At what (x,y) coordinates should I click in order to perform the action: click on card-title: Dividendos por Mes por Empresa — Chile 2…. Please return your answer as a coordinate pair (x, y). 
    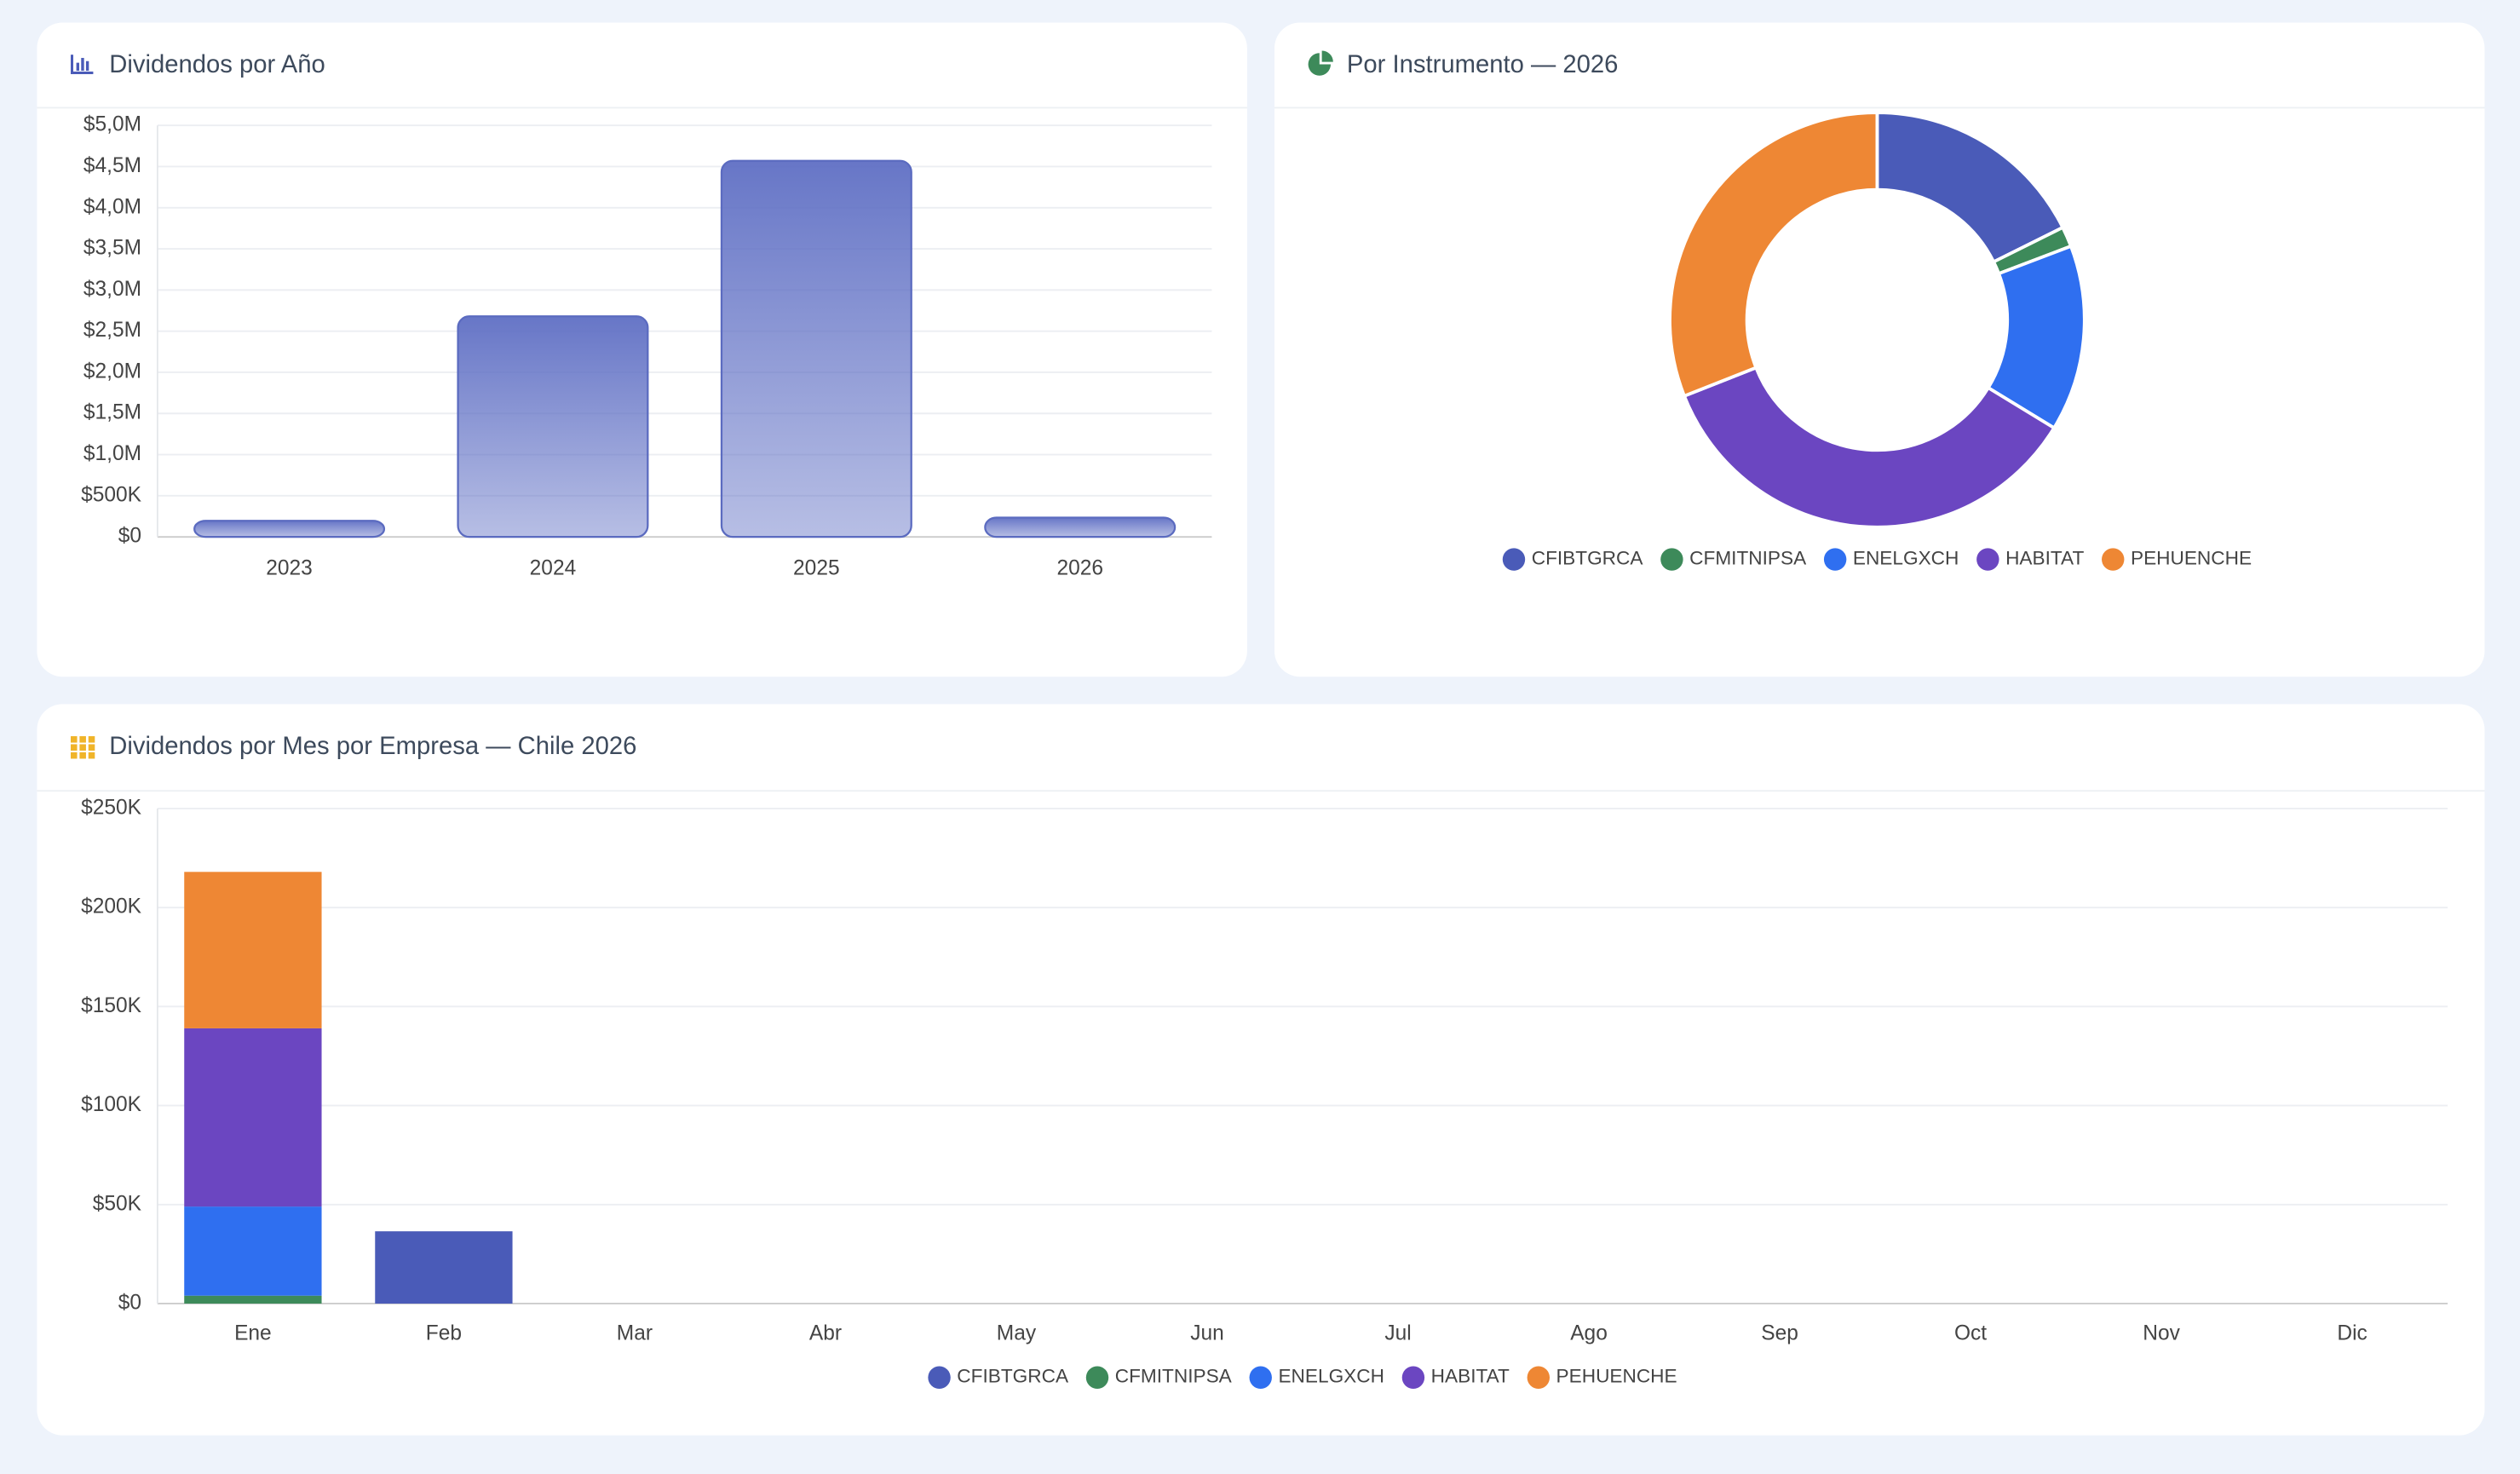
    Looking at the image, I should click on (373, 746).